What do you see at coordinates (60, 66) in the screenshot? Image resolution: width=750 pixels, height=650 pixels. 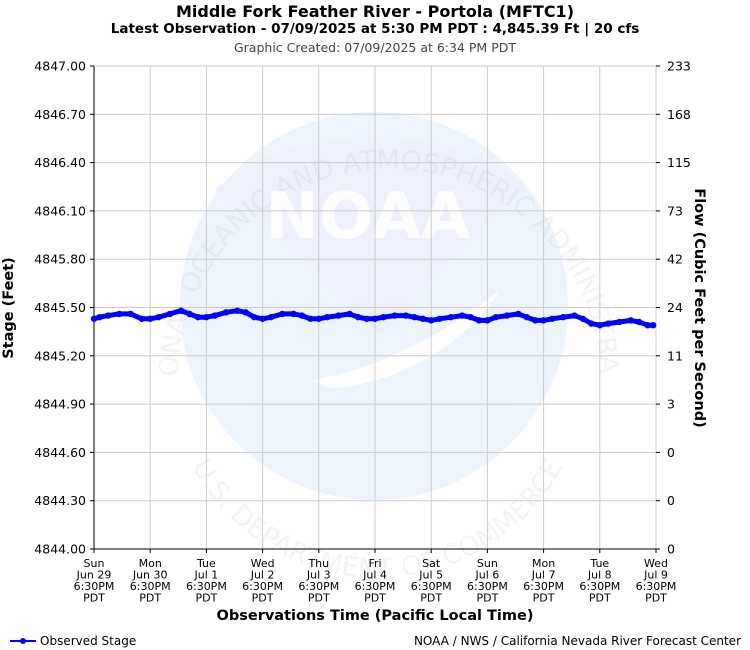 I see `y-tick-label: 4847.00` at bounding box center [60, 66].